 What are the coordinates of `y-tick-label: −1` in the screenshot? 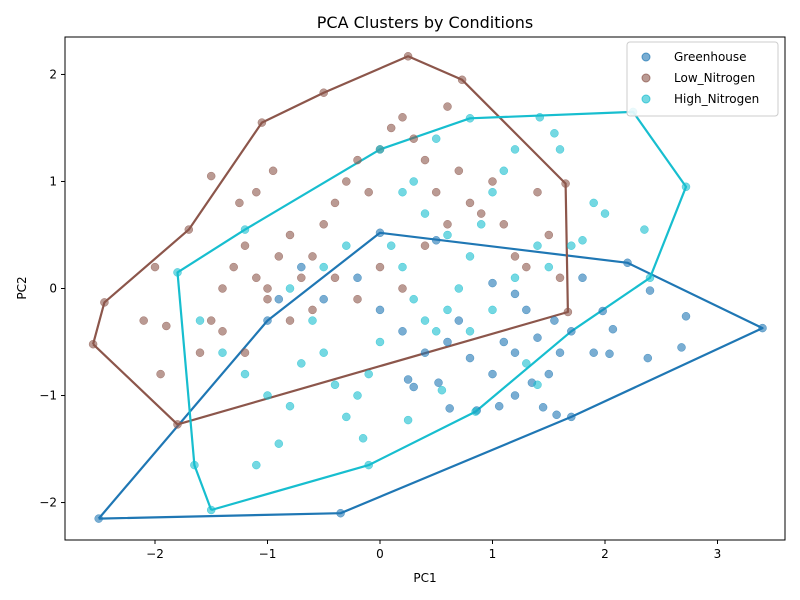 It's located at (48, 396).